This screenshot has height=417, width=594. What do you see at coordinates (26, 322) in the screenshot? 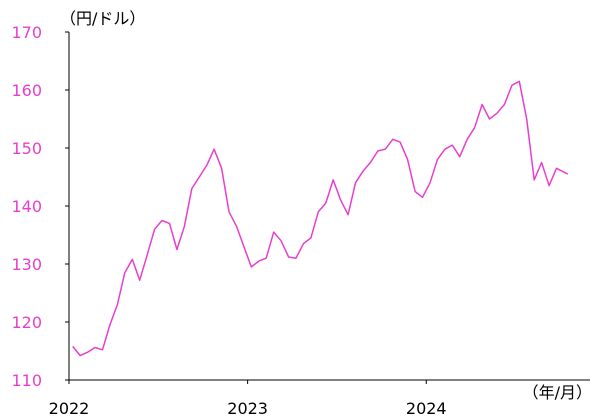
I see `y-tick-label: 120` at bounding box center [26, 322].